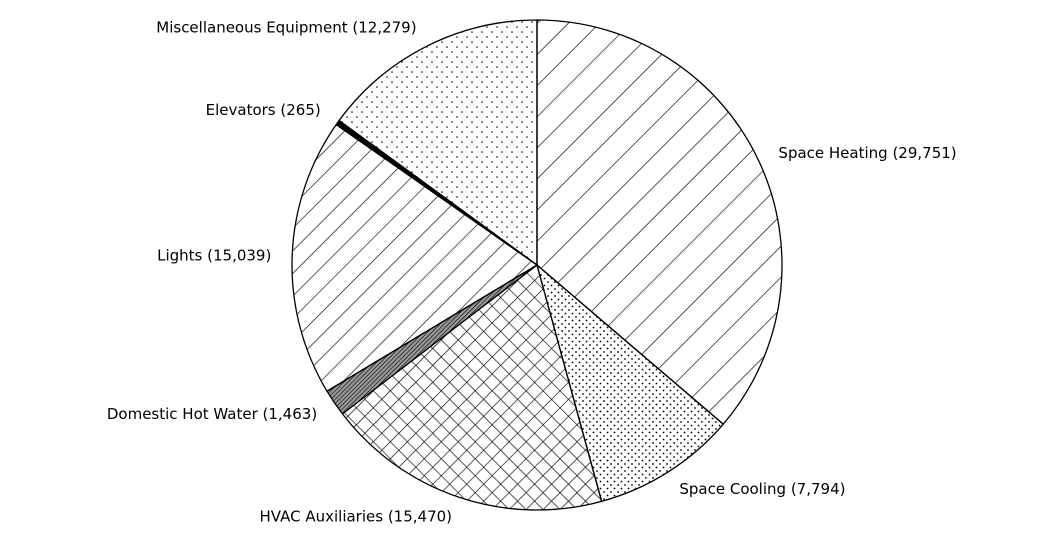 This screenshot has width=1049, height=548. What do you see at coordinates (286, 28) in the screenshot?
I see `slice-label: Miscellaneous Equipment (12,279)` at bounding box center [286, 28].